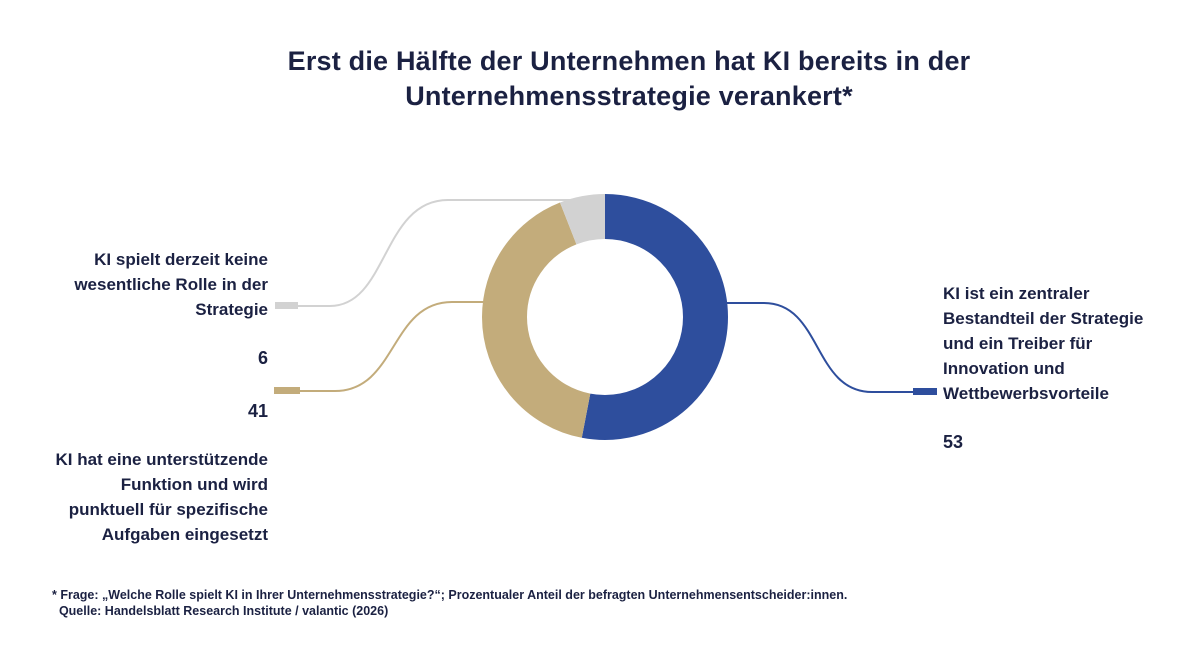 This screenshot has width=1191, height=646. I want to click on connector-line-blue, so click(819, 347).